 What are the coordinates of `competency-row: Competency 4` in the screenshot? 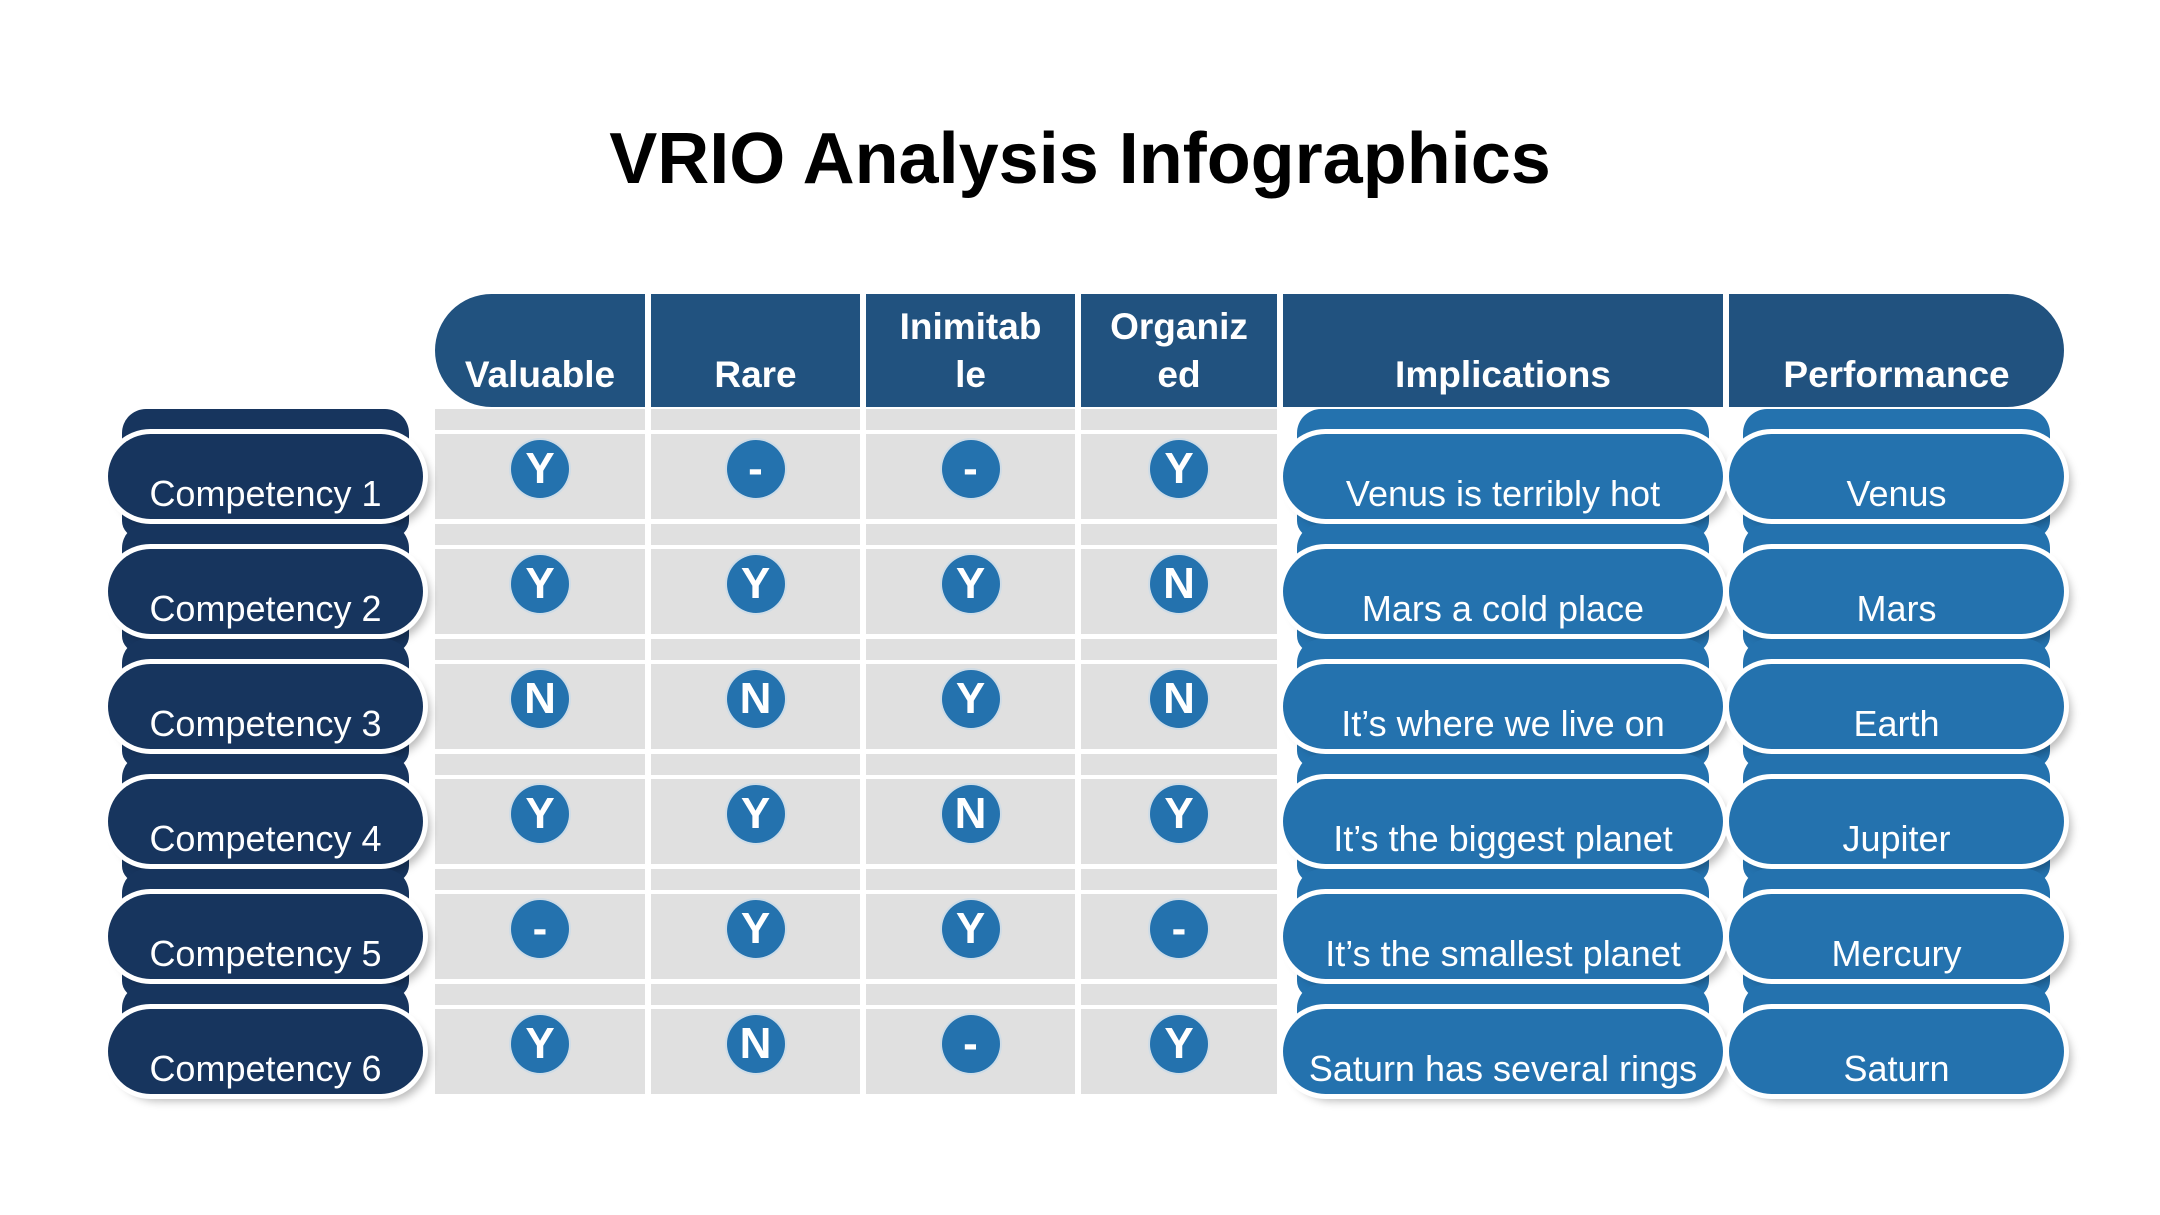 It's located at (265, 818).